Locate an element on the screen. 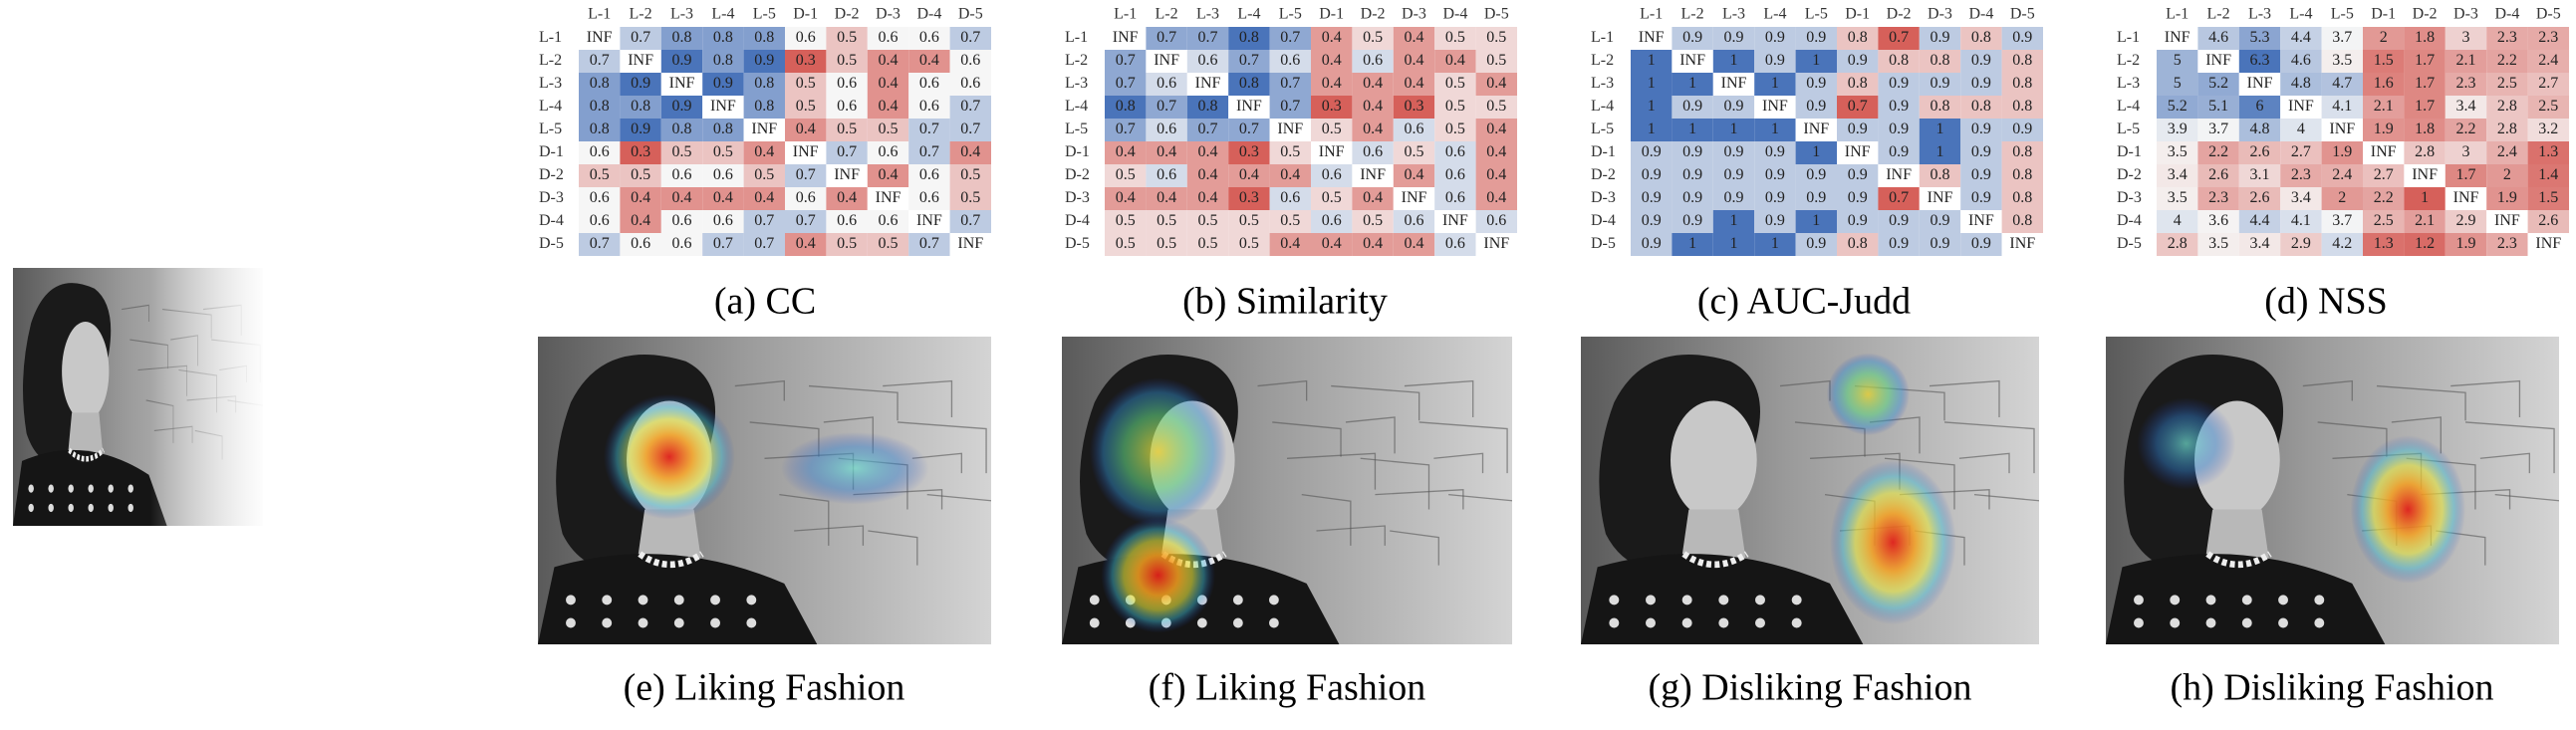 The width and height of the screenshot is (2576, 730). fade is located at coordinates (138, 397).